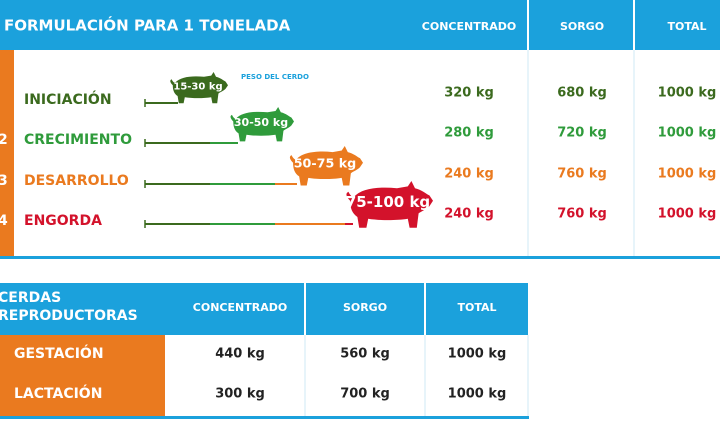 Image resolution: width=720 pixels, height=422 pixels. Describe the element at coordinates (365, 354) in the screenshot. I see `cell-value: 560 kg` at that location.